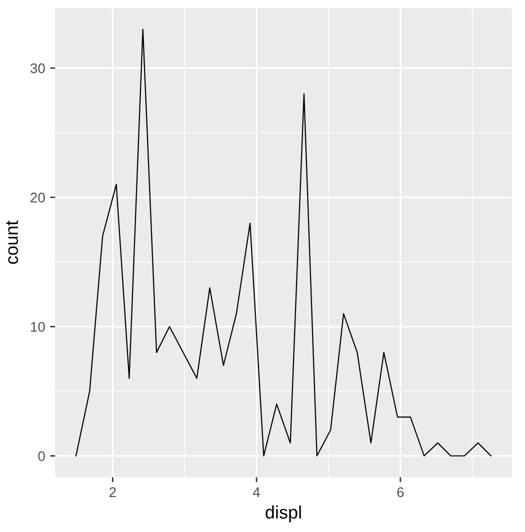 This screenshot has width=525, height=532. I want to click on y-tick-label: 20, so click(37, 197).